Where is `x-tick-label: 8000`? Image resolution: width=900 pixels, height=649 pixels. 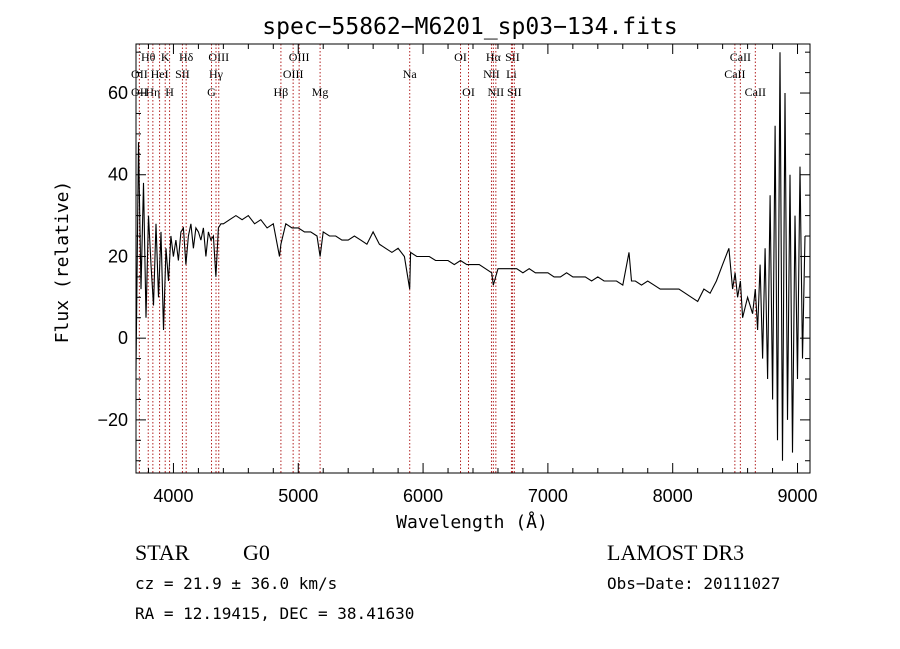 x-tick-label: 8000 is located at coordinates (673, 496).